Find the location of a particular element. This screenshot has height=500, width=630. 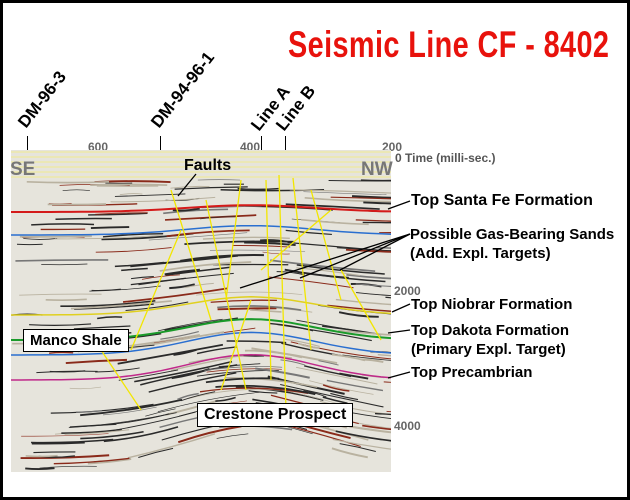

horizon-precambrian is located at coordinates (201, 367).